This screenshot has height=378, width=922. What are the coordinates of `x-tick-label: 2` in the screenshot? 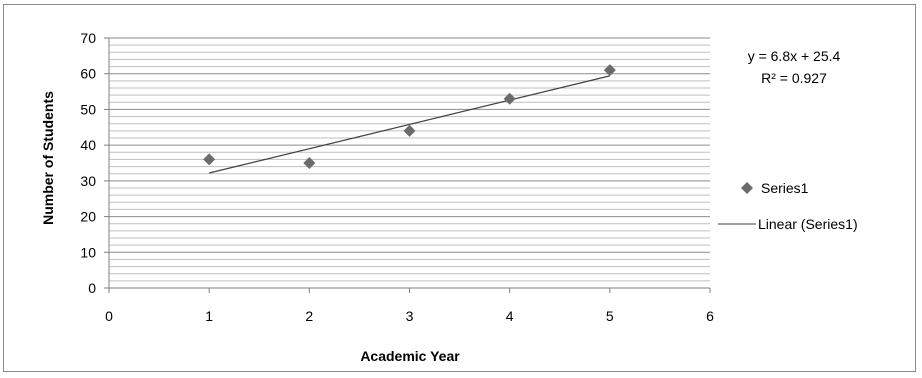 It's located at (309, 316).